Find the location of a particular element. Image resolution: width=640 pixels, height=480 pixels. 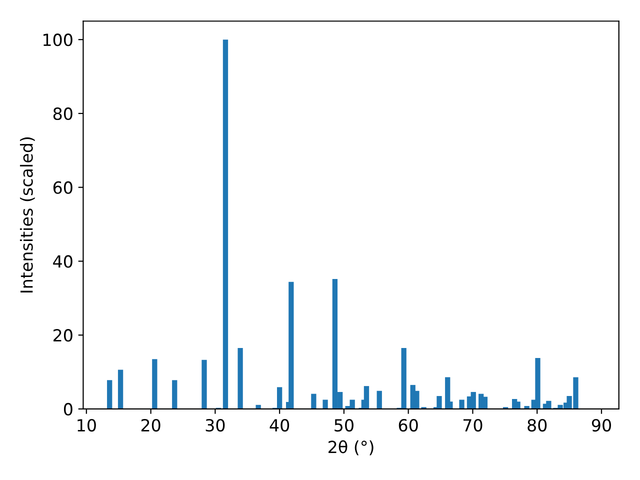

x-tick-label: 80 is located at coordinates (537, 425).